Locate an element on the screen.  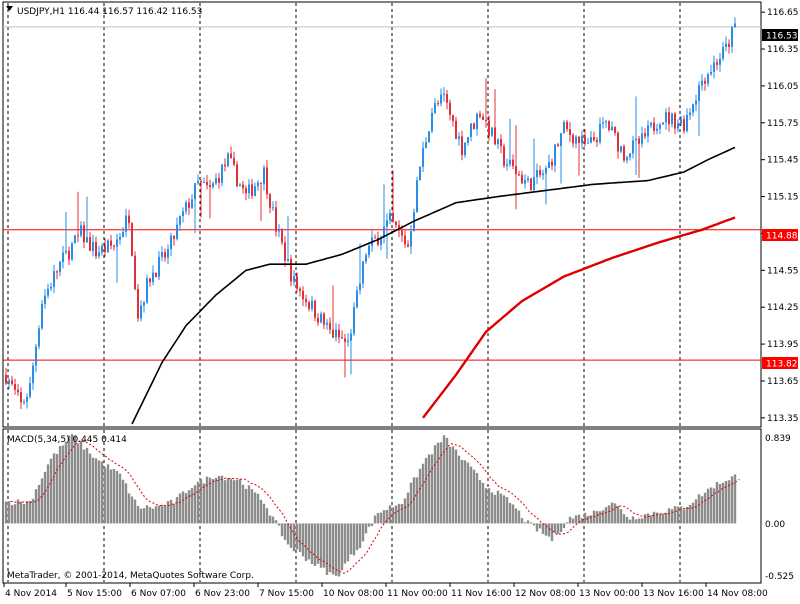
price-tick-label: 115.45 is located at coordinates (783, 161).